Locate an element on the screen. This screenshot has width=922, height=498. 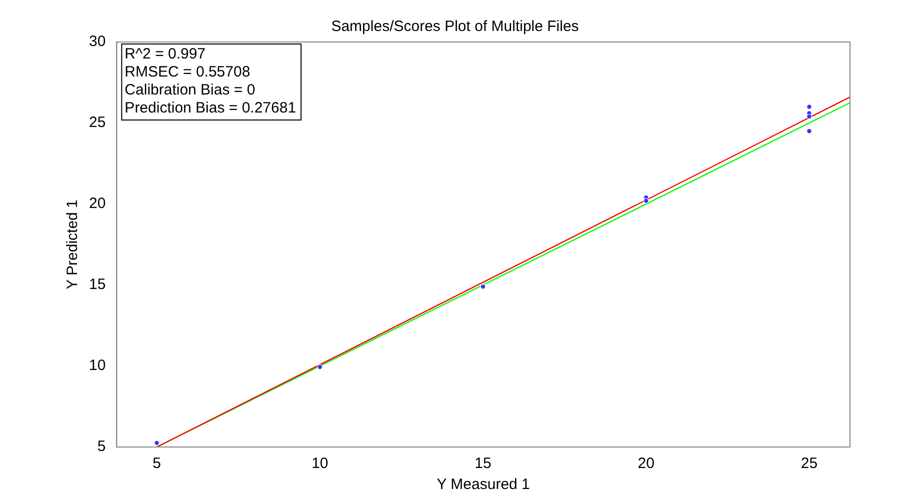
chart-title: Samples/Scores Plot of Multiple Files is located at coordinates (455, 27).